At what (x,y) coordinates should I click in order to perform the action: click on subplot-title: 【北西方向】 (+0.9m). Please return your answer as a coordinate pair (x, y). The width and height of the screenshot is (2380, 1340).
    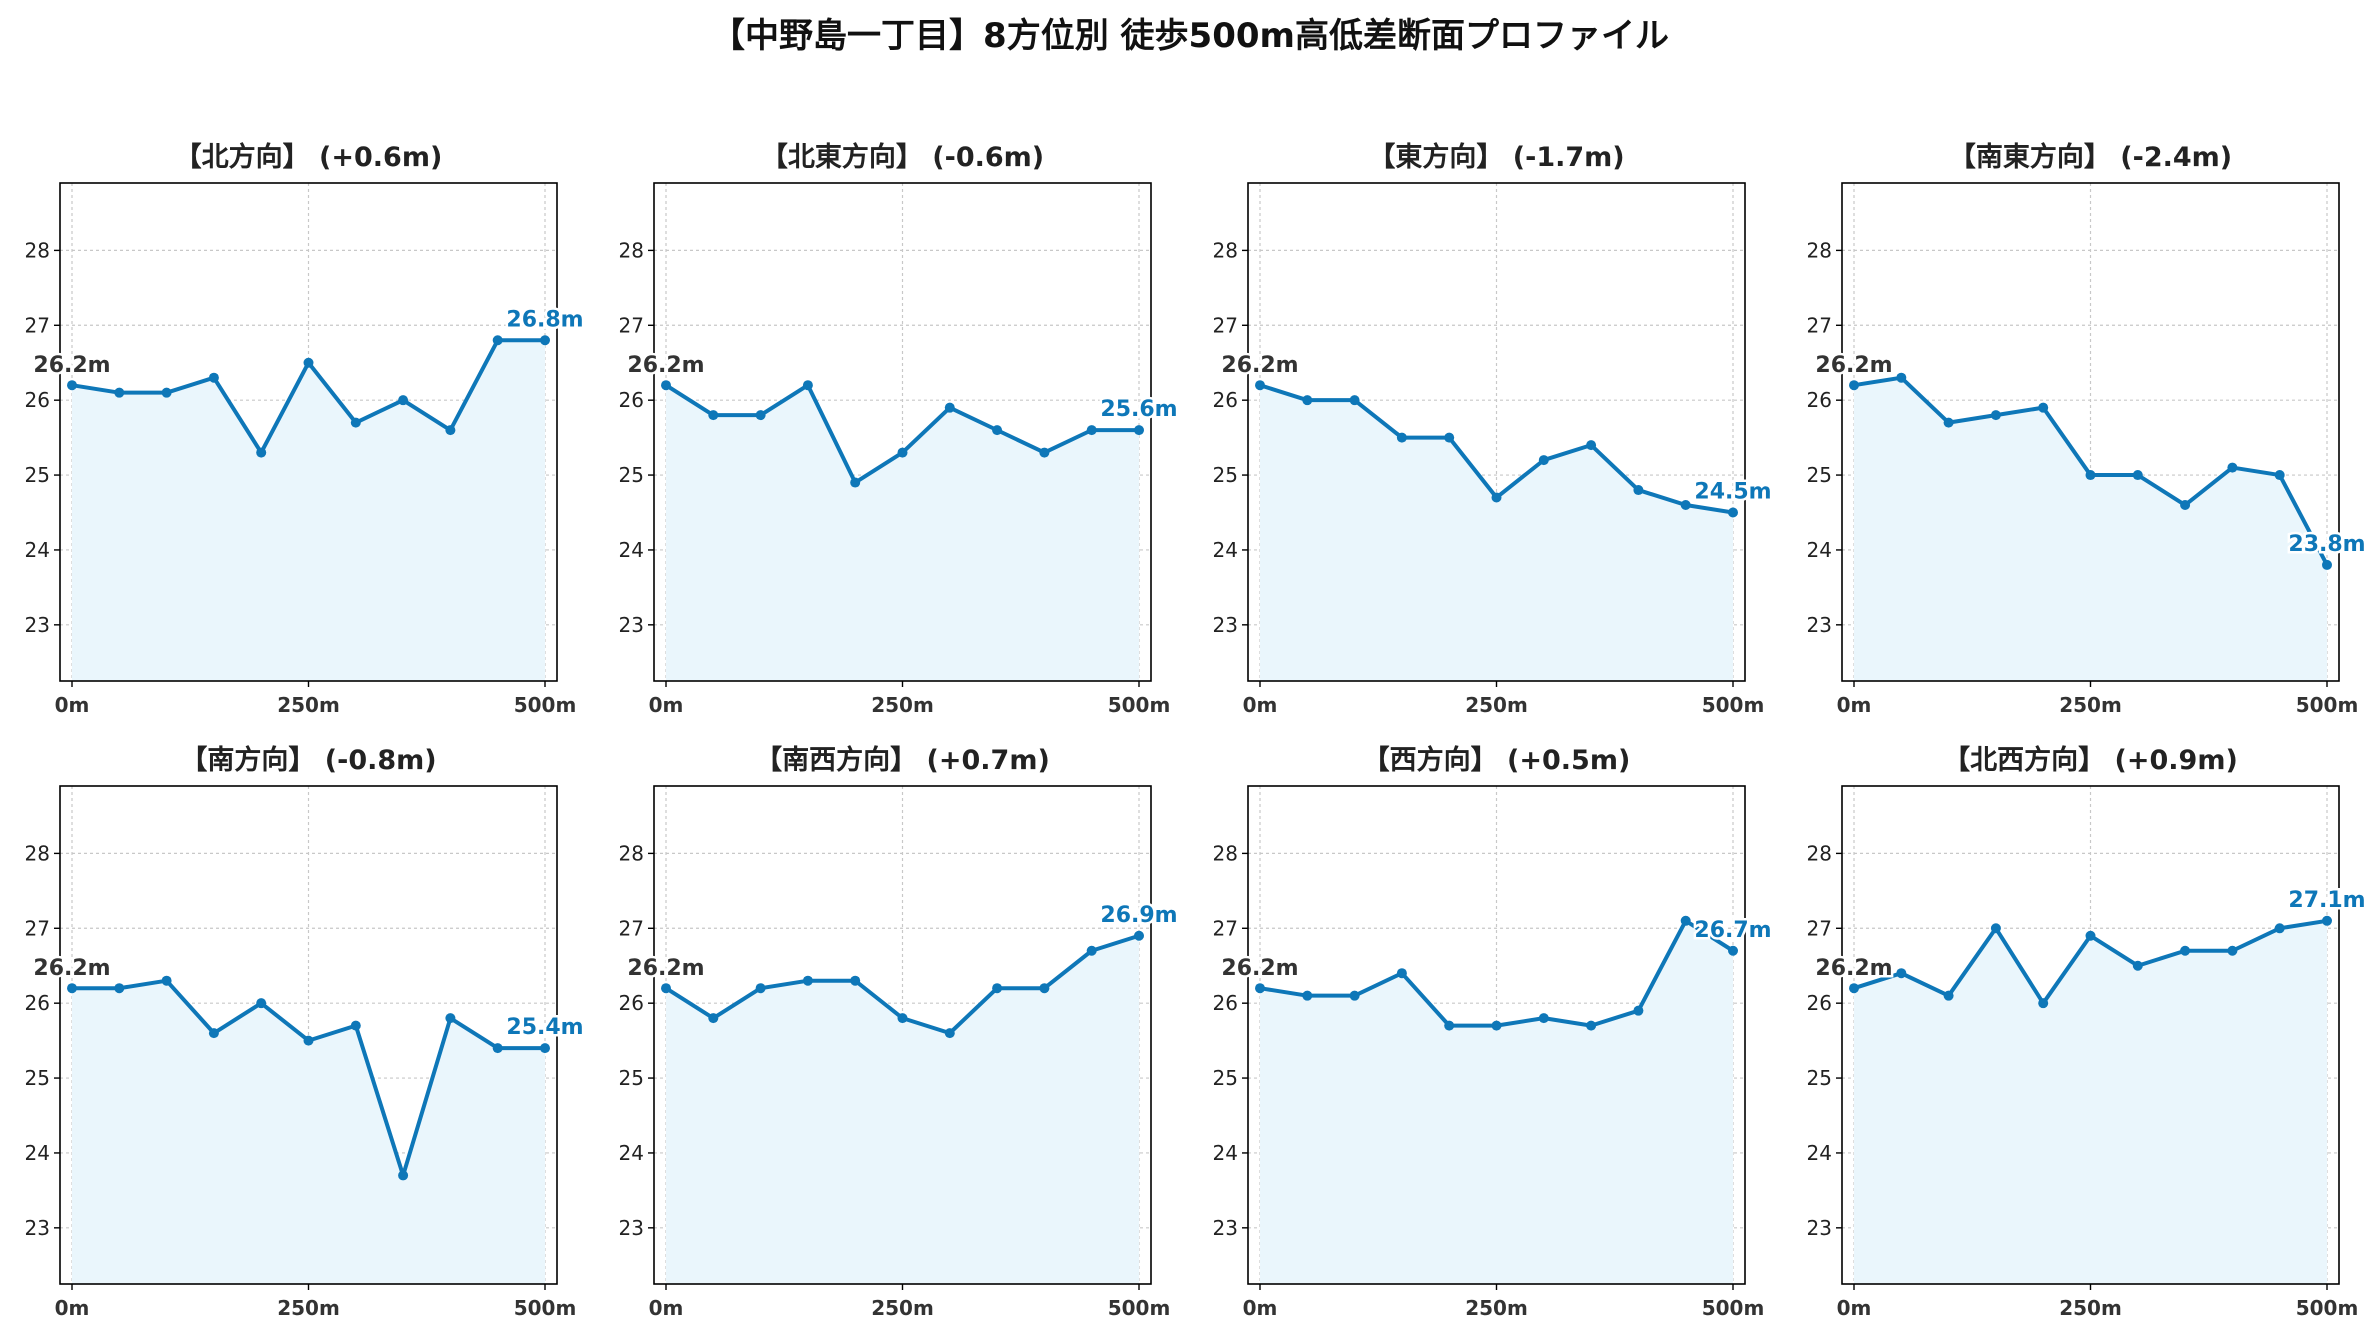
    Looking at the image, I should click on (2090, 760).